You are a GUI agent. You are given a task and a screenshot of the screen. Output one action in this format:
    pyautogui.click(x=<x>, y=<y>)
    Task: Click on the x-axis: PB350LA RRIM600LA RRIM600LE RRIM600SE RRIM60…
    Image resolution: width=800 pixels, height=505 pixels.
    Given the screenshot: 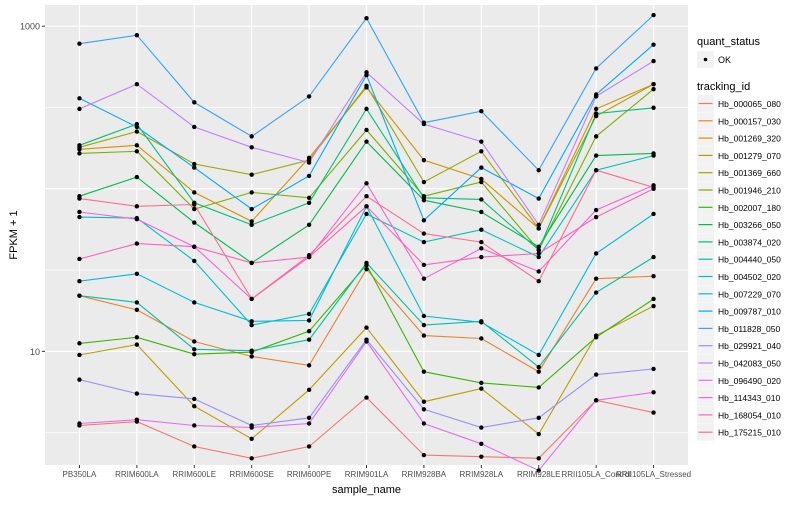 What is the action you would take?
    pyautogui.click(x=377, y=472)
    